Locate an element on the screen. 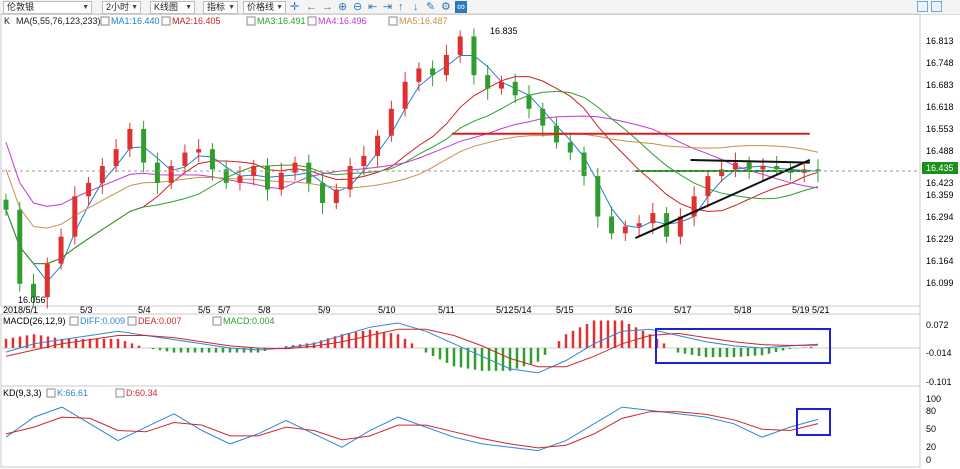  y-tick: 16.099 is located at coordinates (940, 283).